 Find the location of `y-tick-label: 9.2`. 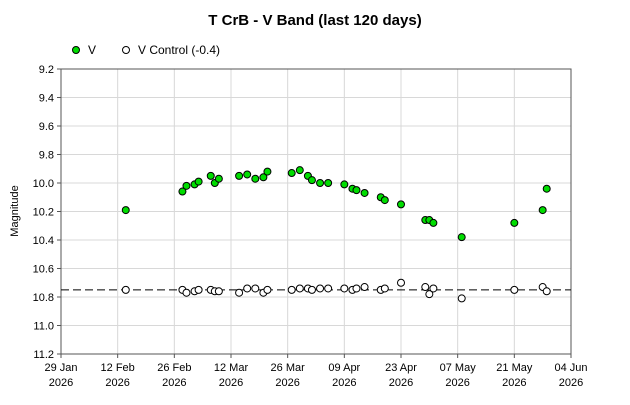

y-tick-label: 9.2 is located at coordinates (46, 70).